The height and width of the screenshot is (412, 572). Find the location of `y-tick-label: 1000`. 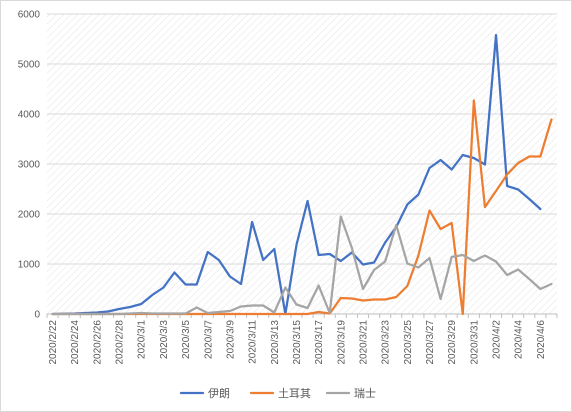

y-tick-label: 1000 is located at coordinates (29, 265).